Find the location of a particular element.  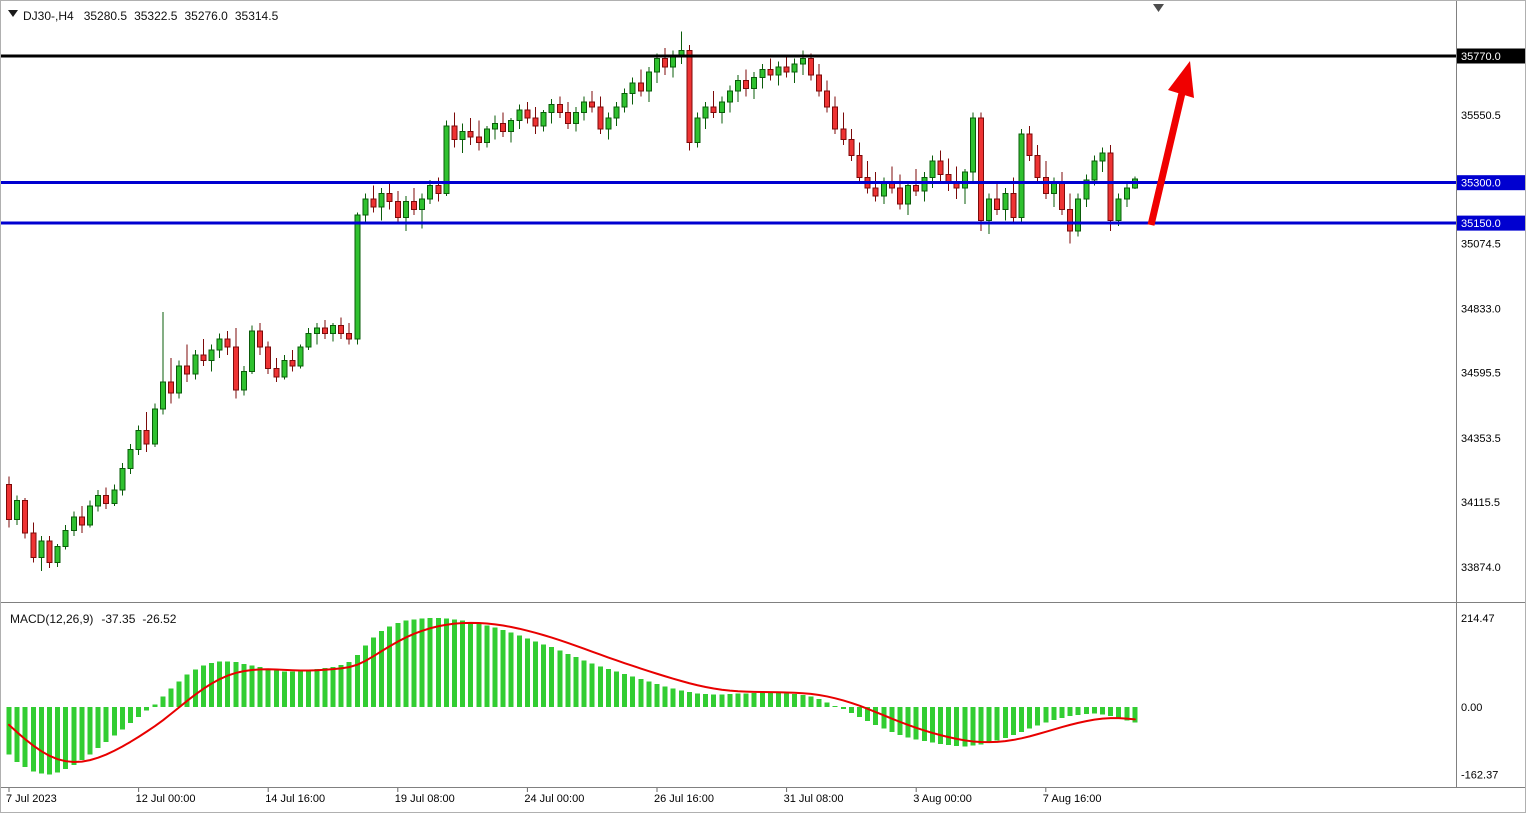

price-axis is located at coordinates (1491, 394).